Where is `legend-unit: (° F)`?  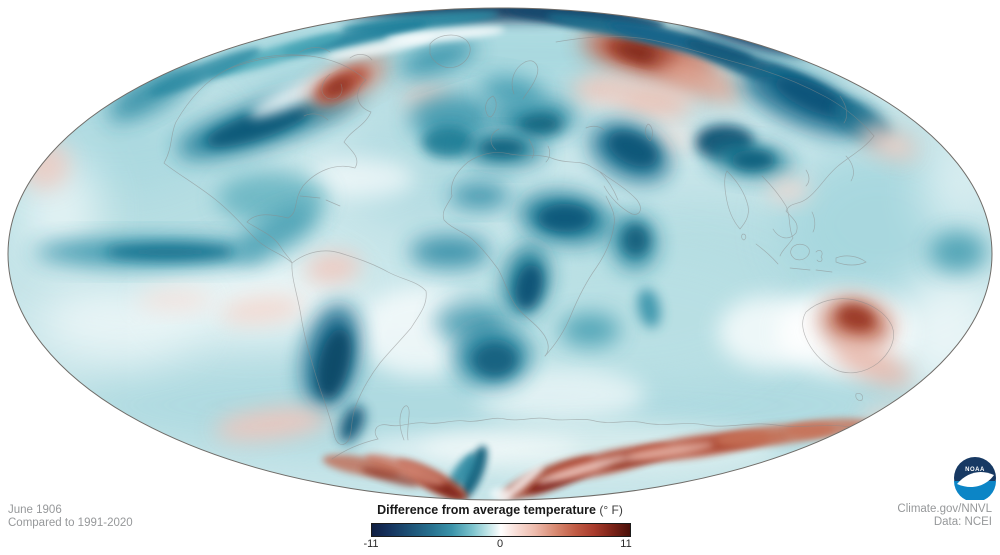 legend-unit: (° F) is located at coordinates (611, 510).